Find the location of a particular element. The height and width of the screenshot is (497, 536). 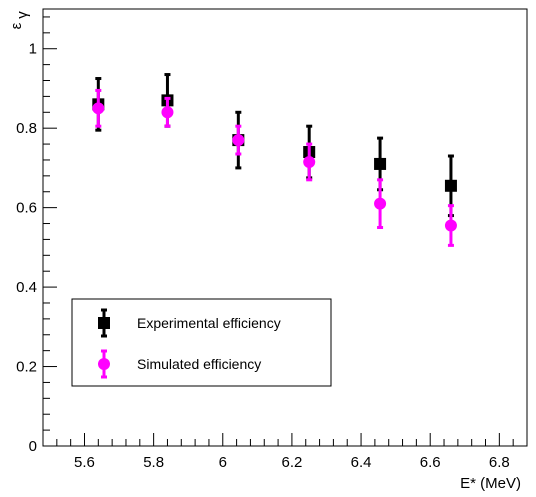

y-axis-title-symbol: ε is located at coordinates (16, 25).